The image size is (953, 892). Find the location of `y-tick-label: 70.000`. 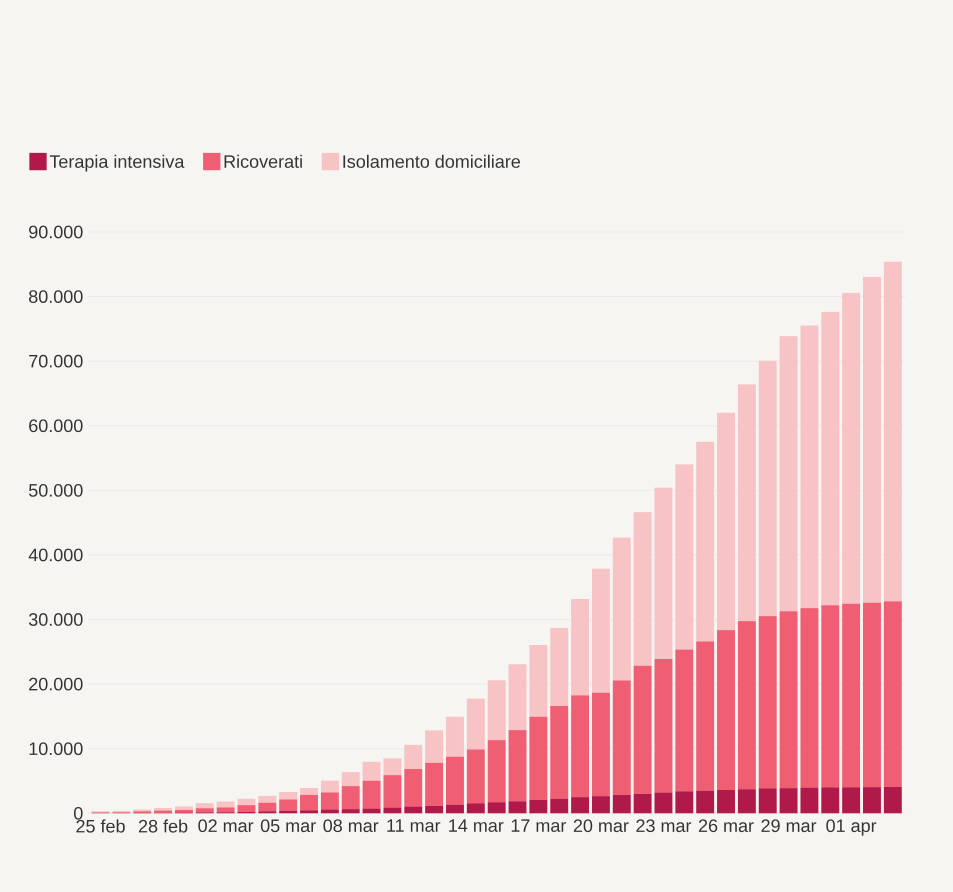

y-tick-label: 70.000 is located at coordinates (56, 361).